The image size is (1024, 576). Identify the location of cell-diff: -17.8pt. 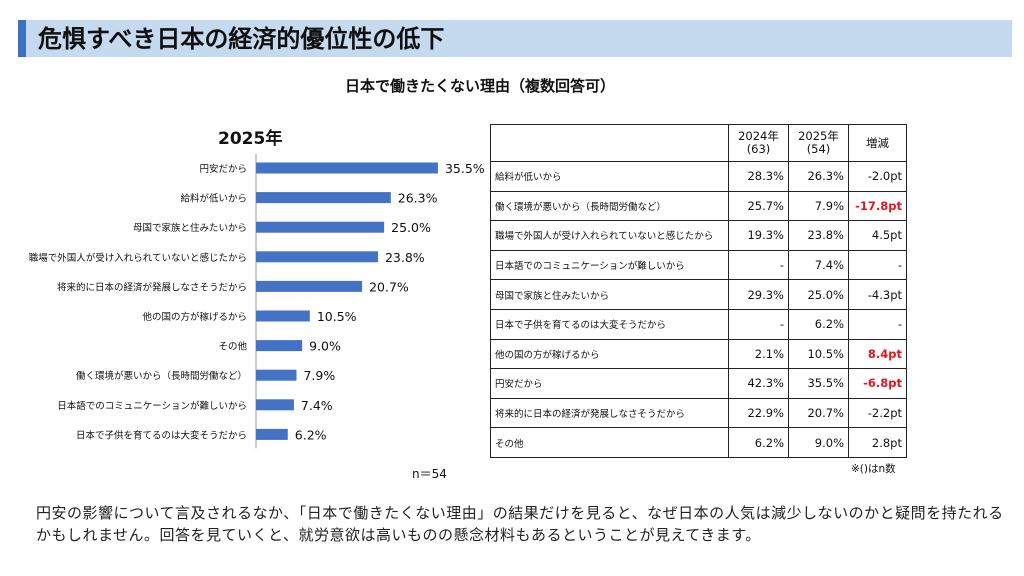
(877, 206).